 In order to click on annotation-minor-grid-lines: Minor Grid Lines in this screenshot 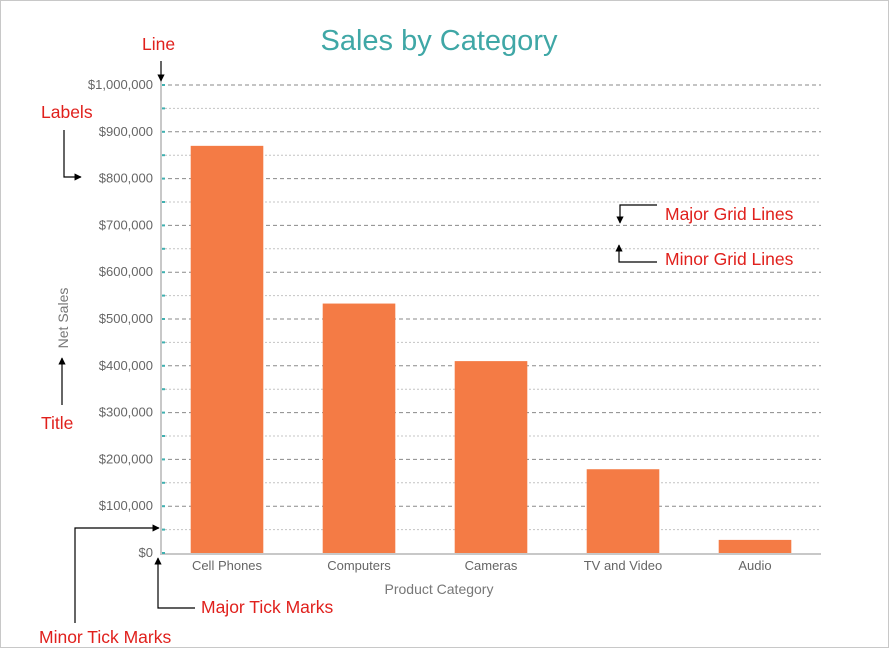, I will do `click(729, 259)`.